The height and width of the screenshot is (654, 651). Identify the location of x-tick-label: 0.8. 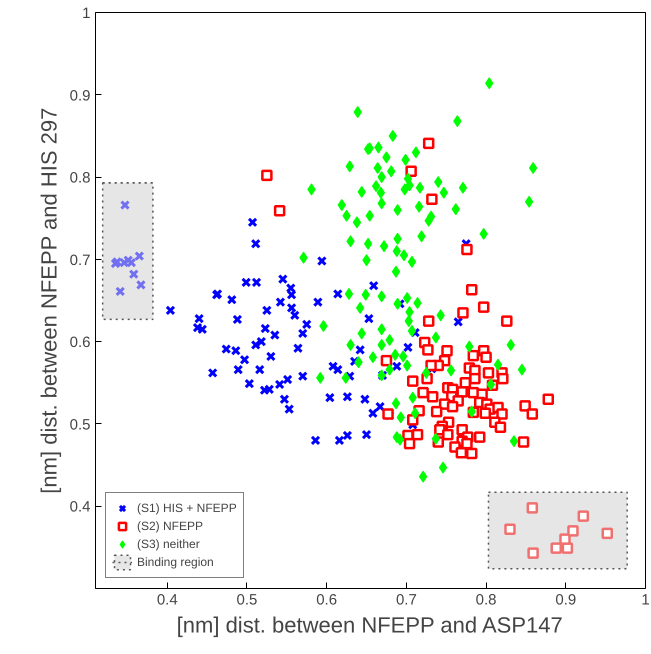
(486, 600).